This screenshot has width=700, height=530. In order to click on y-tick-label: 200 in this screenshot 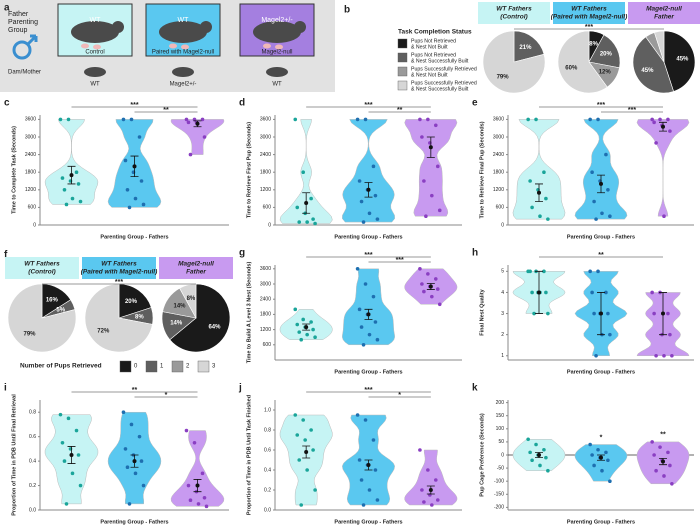, I will do `click(500, 403)`.